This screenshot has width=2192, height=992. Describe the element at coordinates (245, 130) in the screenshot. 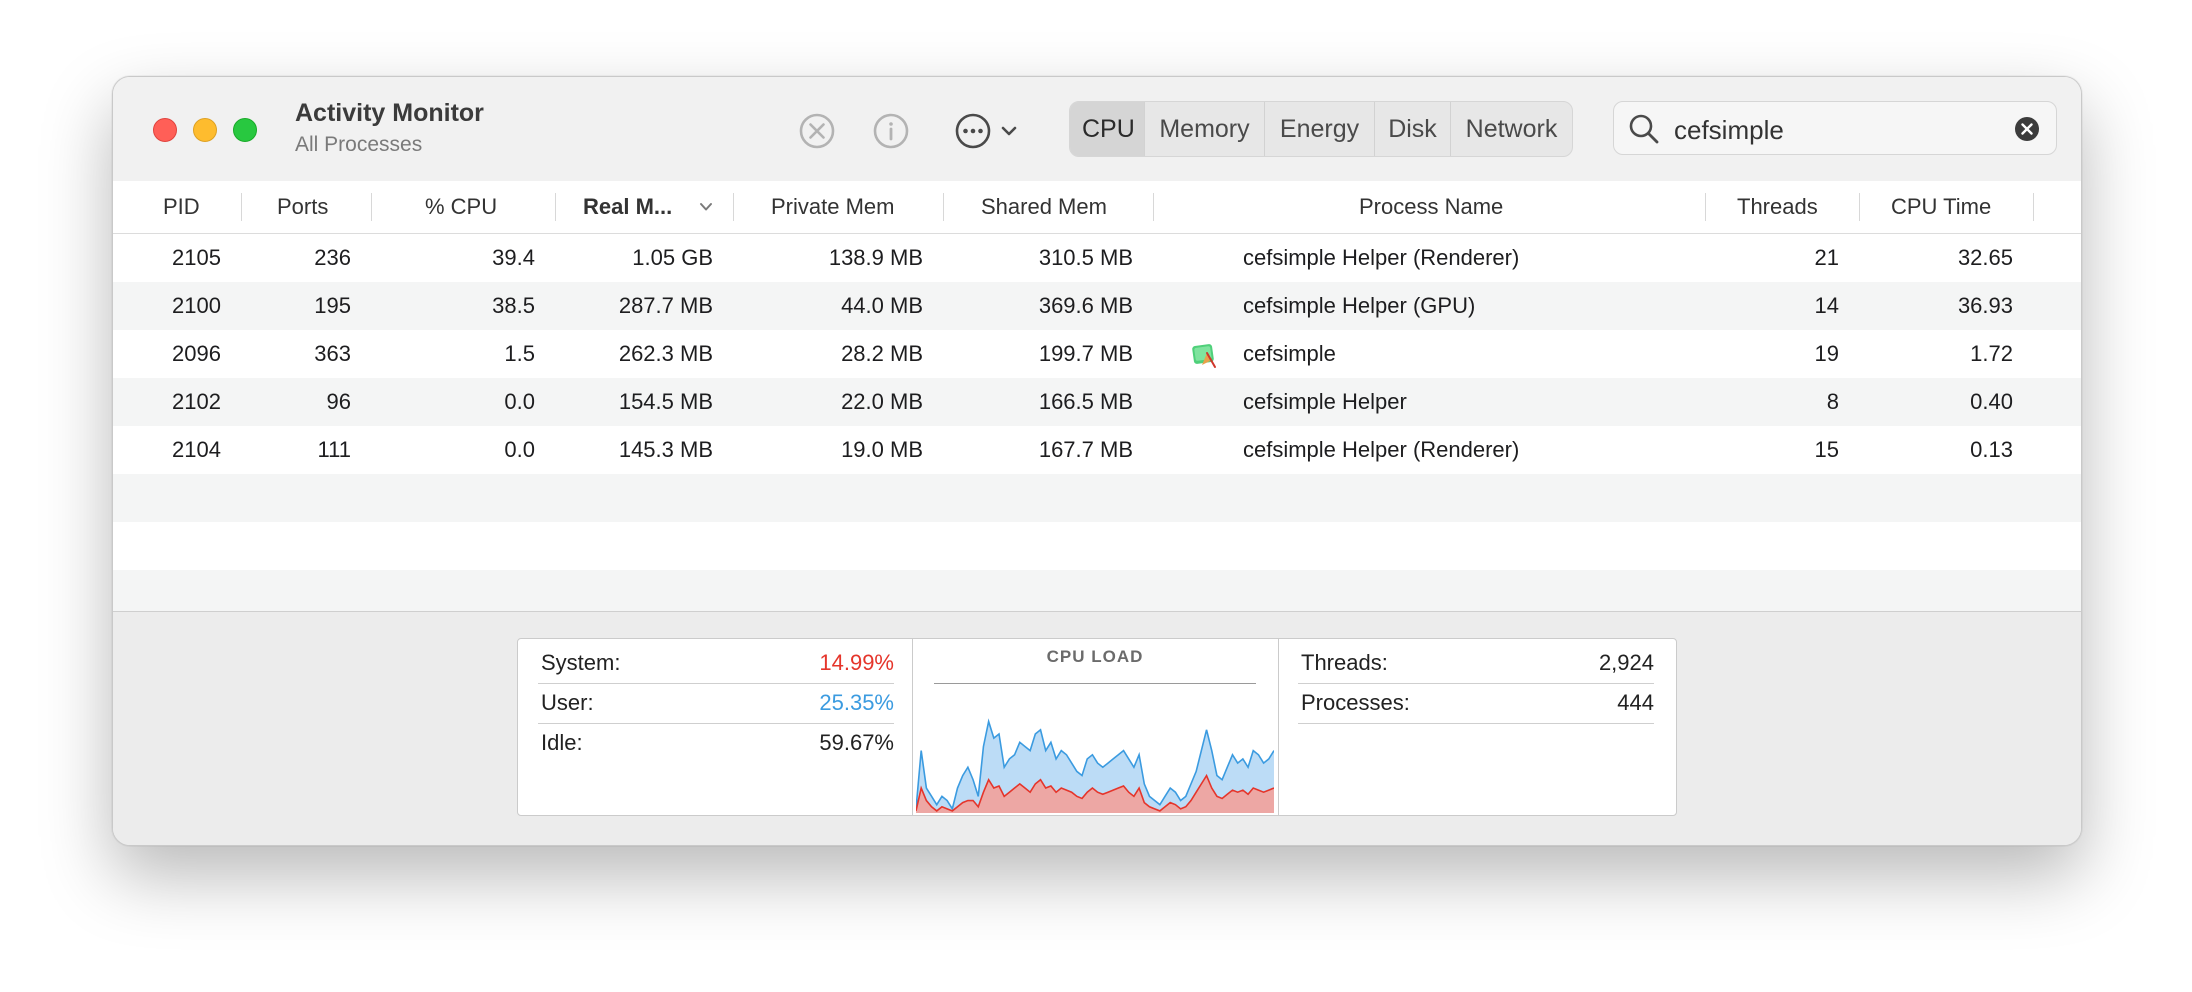

I see `zoom-window-button` at that location.